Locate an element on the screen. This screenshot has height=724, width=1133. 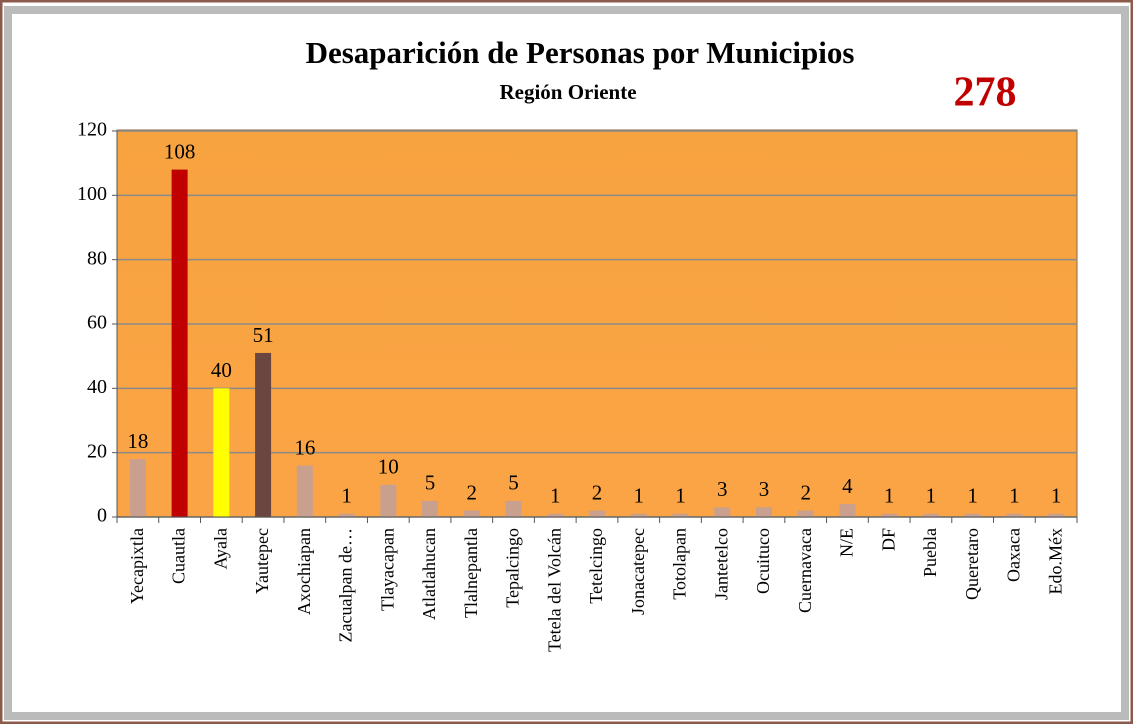
x-tick-label: Jantetelco is located at coordinates (721, 564).